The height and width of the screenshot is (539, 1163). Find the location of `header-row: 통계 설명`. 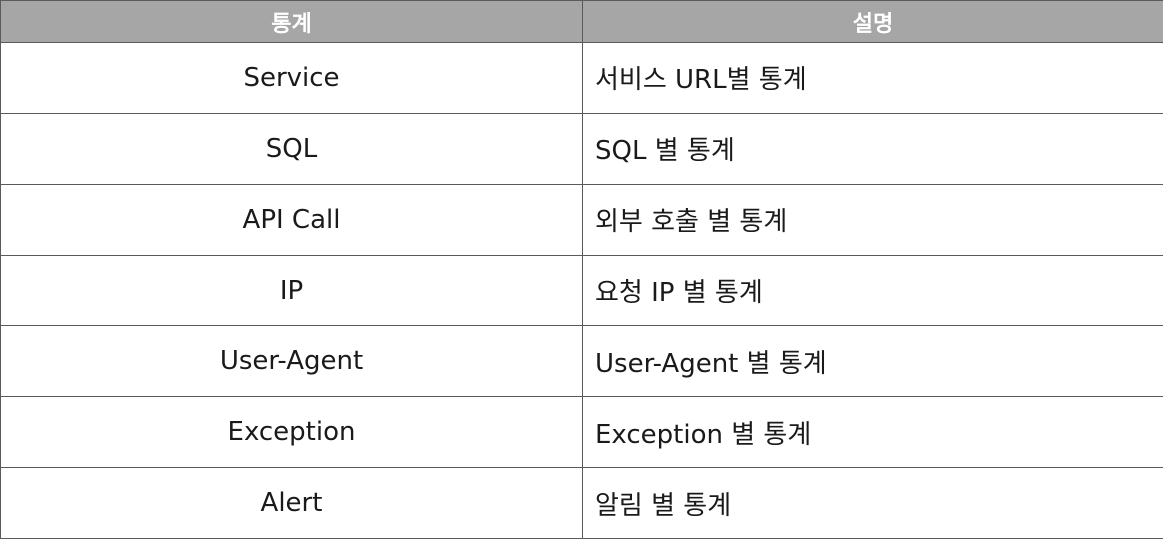

header-row: 통계 설명 is located at coordinates (582, 22).